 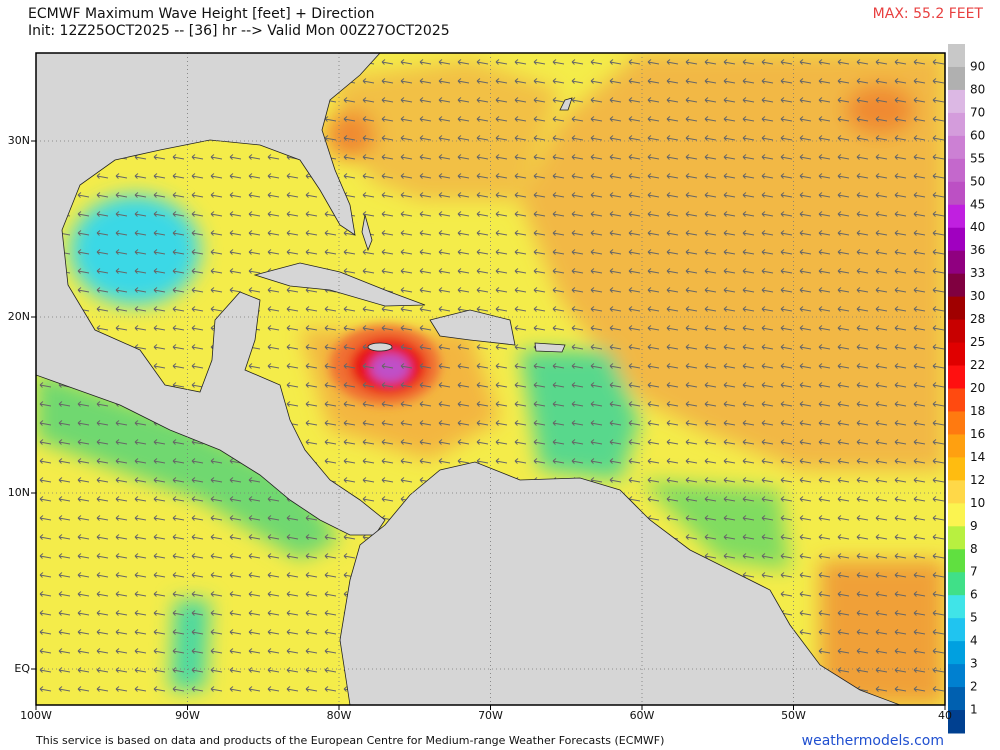 What do you see at coordinates (974, 595) in the screenshot?
I see `colorbar-label: 6` at bounding box center [974, 595].